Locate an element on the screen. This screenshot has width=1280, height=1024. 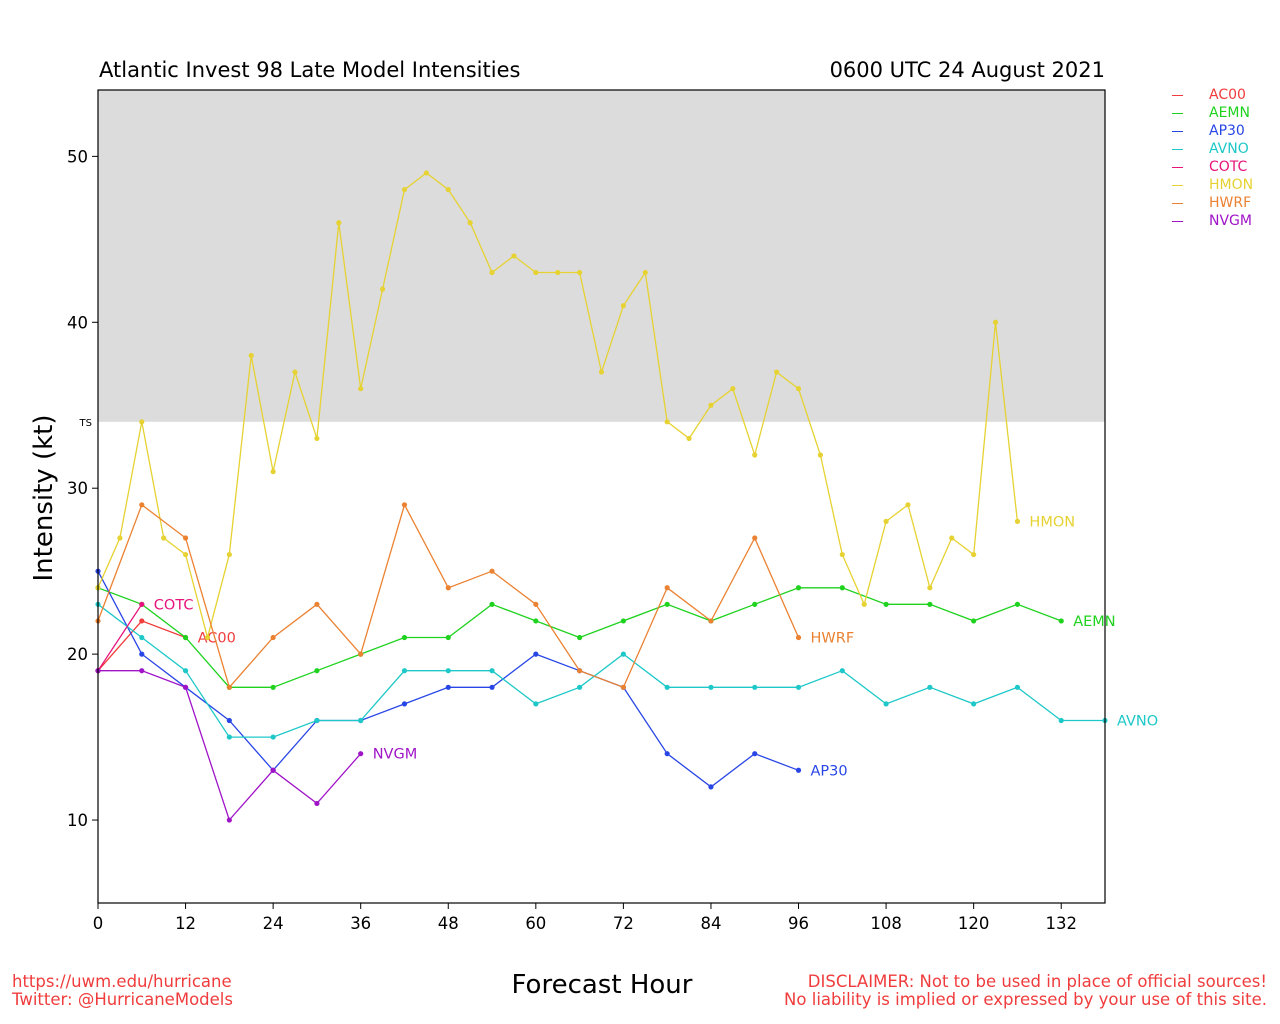
legend-label-nvgm: NVGM is located at coordinates (1230, 221).